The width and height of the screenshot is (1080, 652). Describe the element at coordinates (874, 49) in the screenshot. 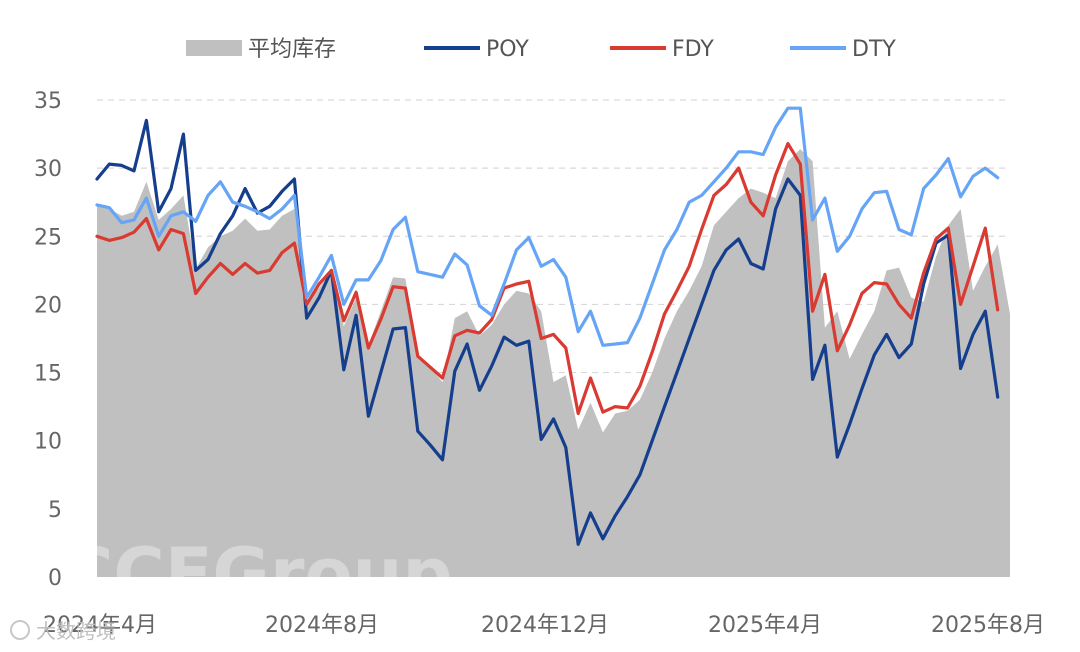

I see `legend-label: DTY` at that location.